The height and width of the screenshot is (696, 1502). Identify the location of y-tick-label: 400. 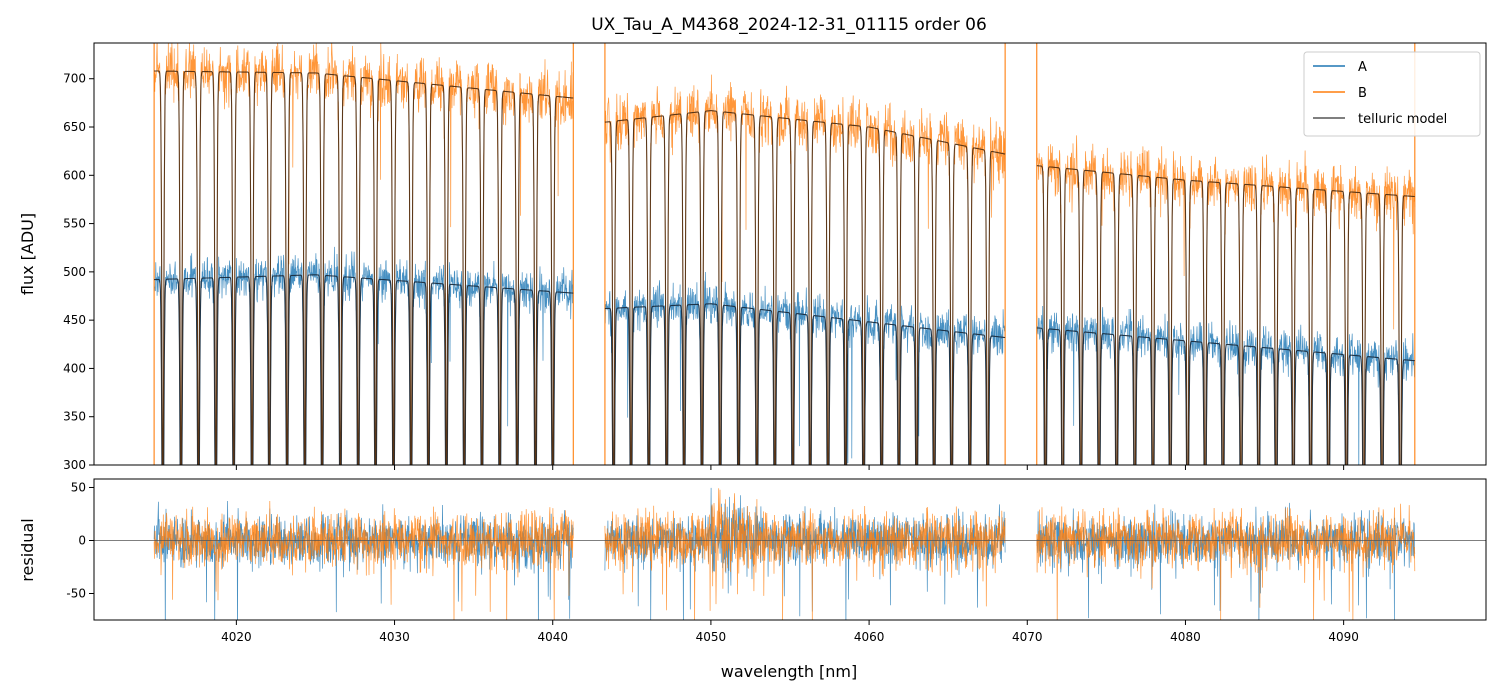
(74, 368).